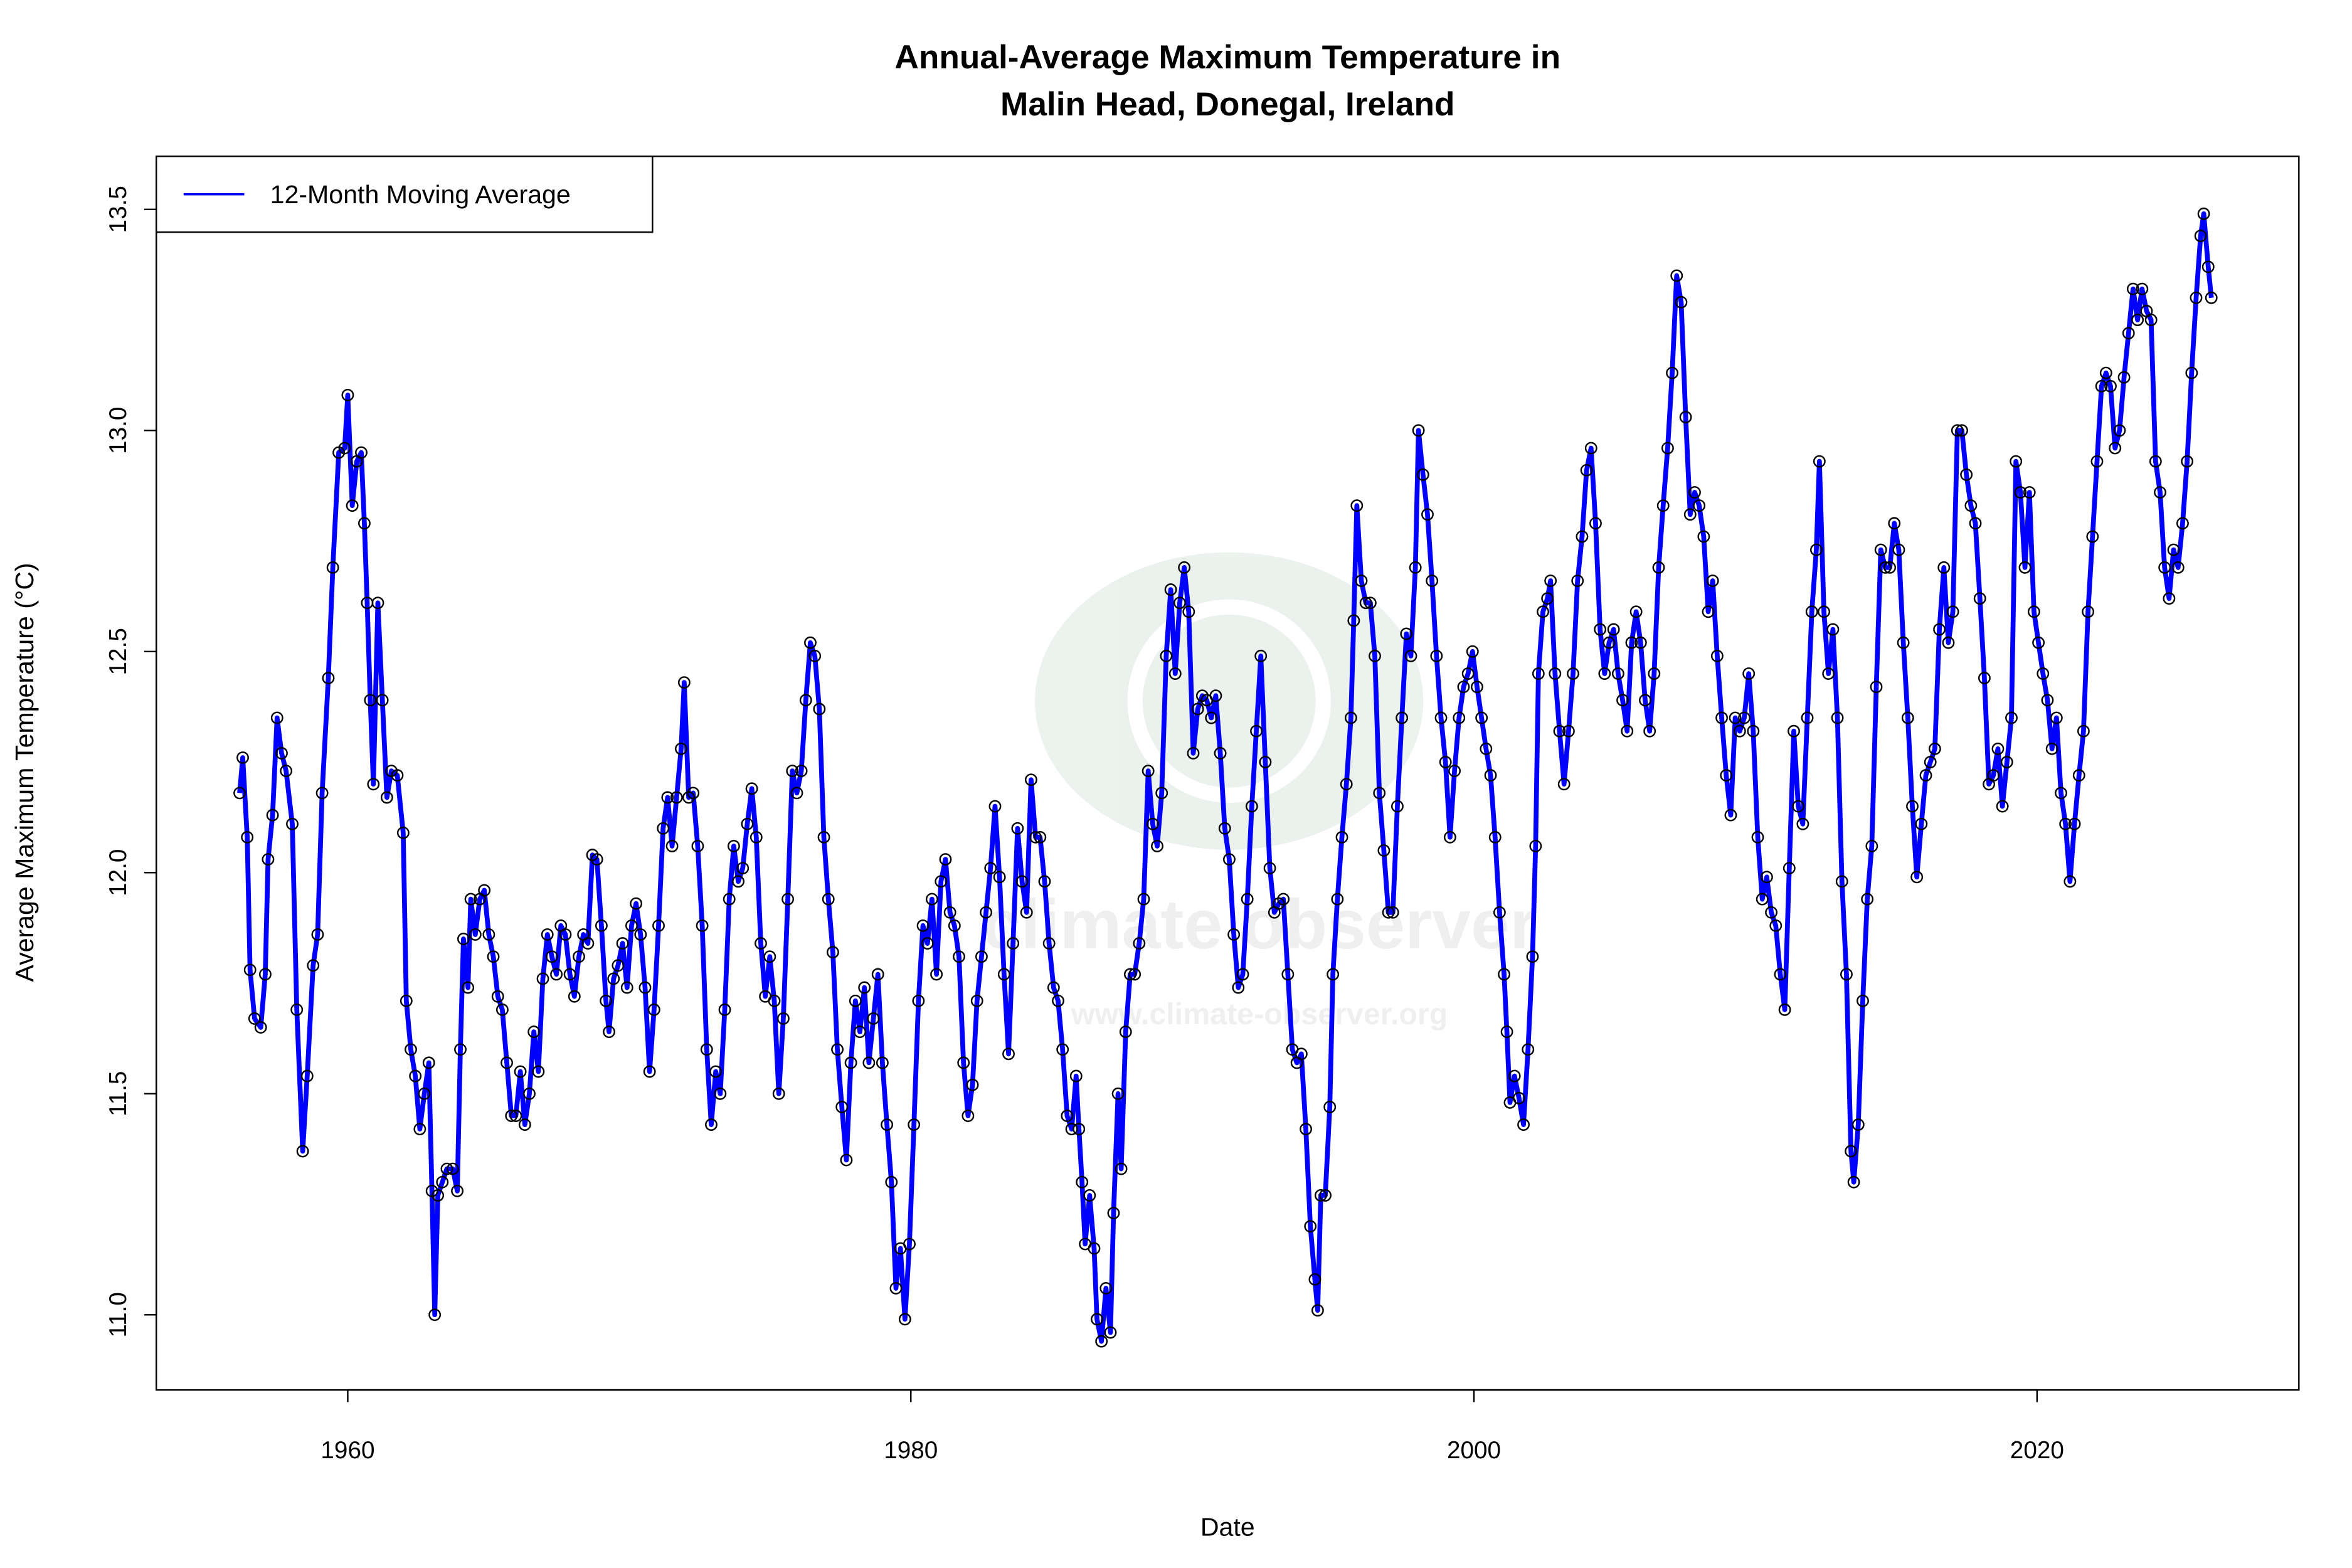 Image resolution: width=2352 pixels, height=1568 pixels. Describe the element at coordinates (420, 194) in the screenshot. I see `legend-label: 12-Month Moving Average` at that location.